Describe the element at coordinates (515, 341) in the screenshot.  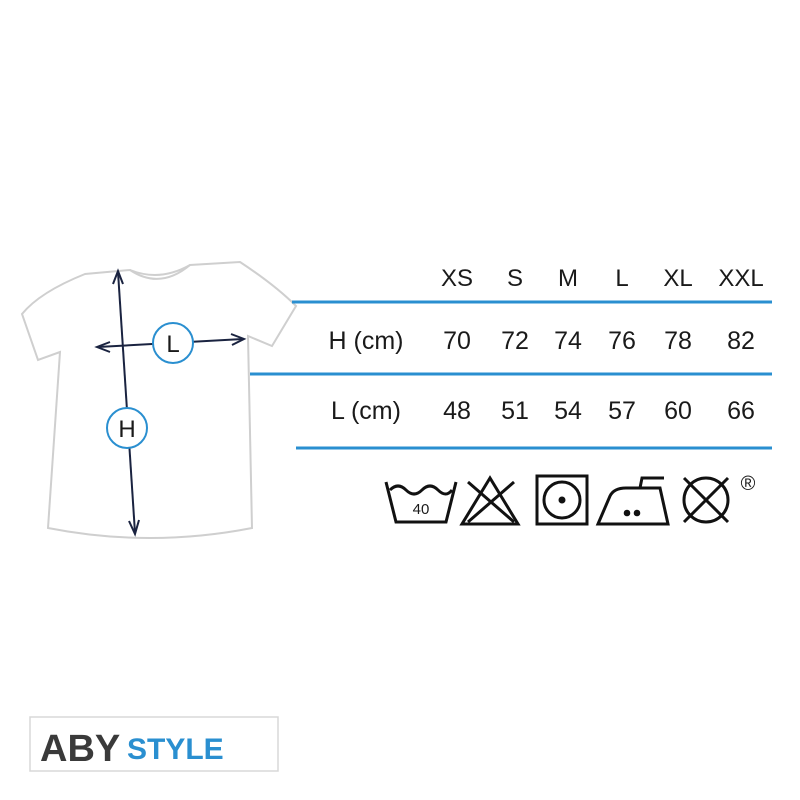
I see `size-value: 72` at that location.